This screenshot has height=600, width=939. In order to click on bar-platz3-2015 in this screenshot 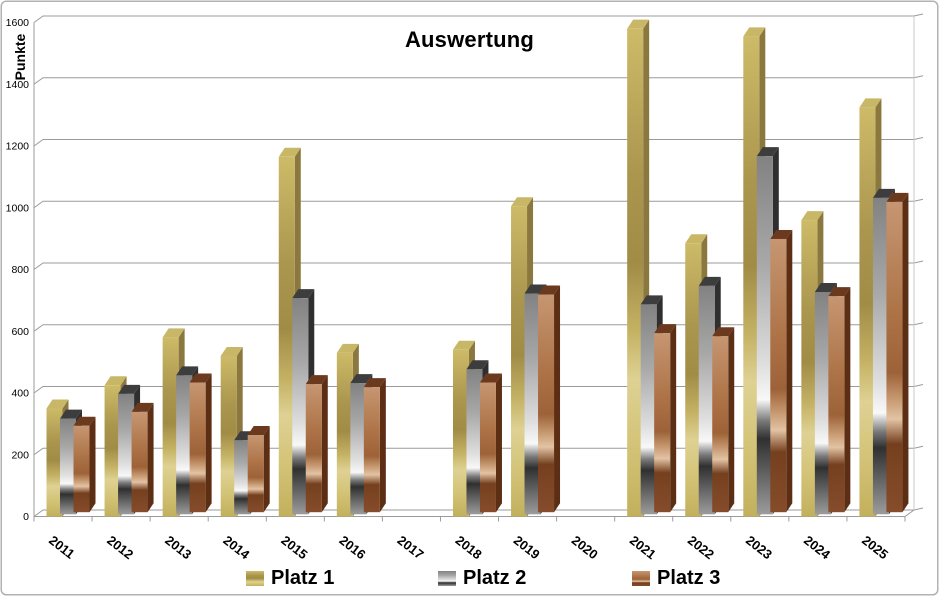, I will do `click(316, 444)`.